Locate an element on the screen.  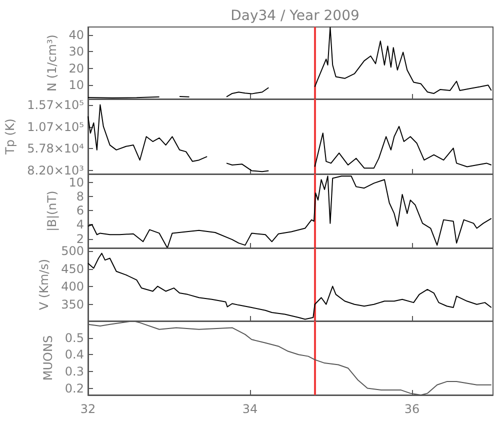
y-tick-label: 350 is located at coordinates (72, 304).